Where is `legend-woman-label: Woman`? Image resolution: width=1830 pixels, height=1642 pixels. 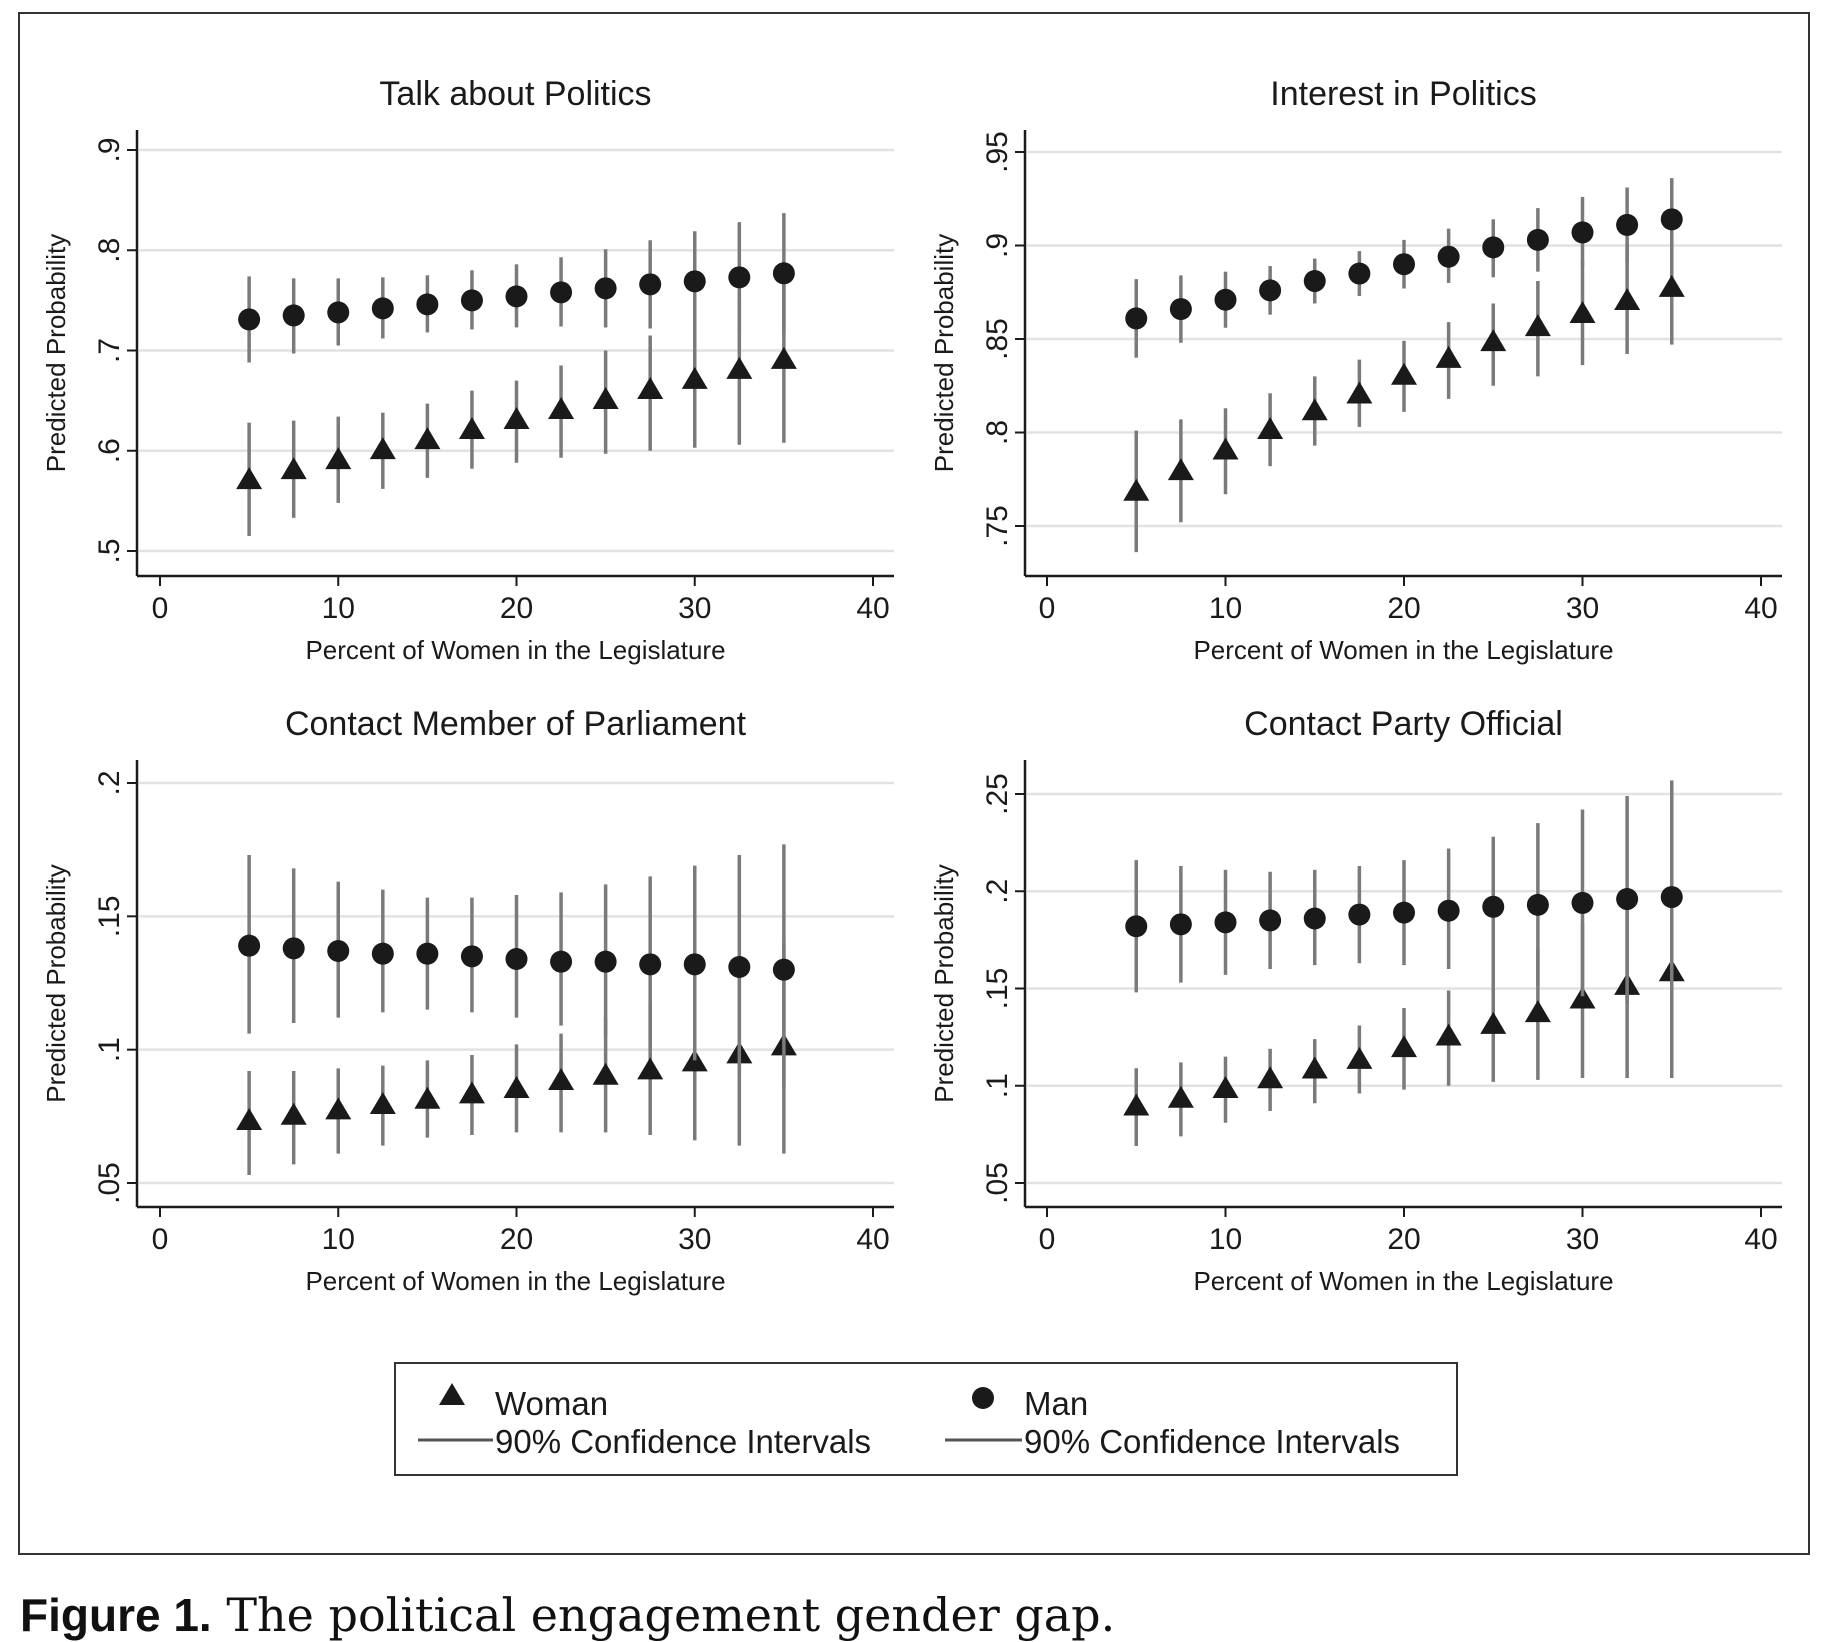 legend-woman-label: Woman is located at coordinates (551, 1403).